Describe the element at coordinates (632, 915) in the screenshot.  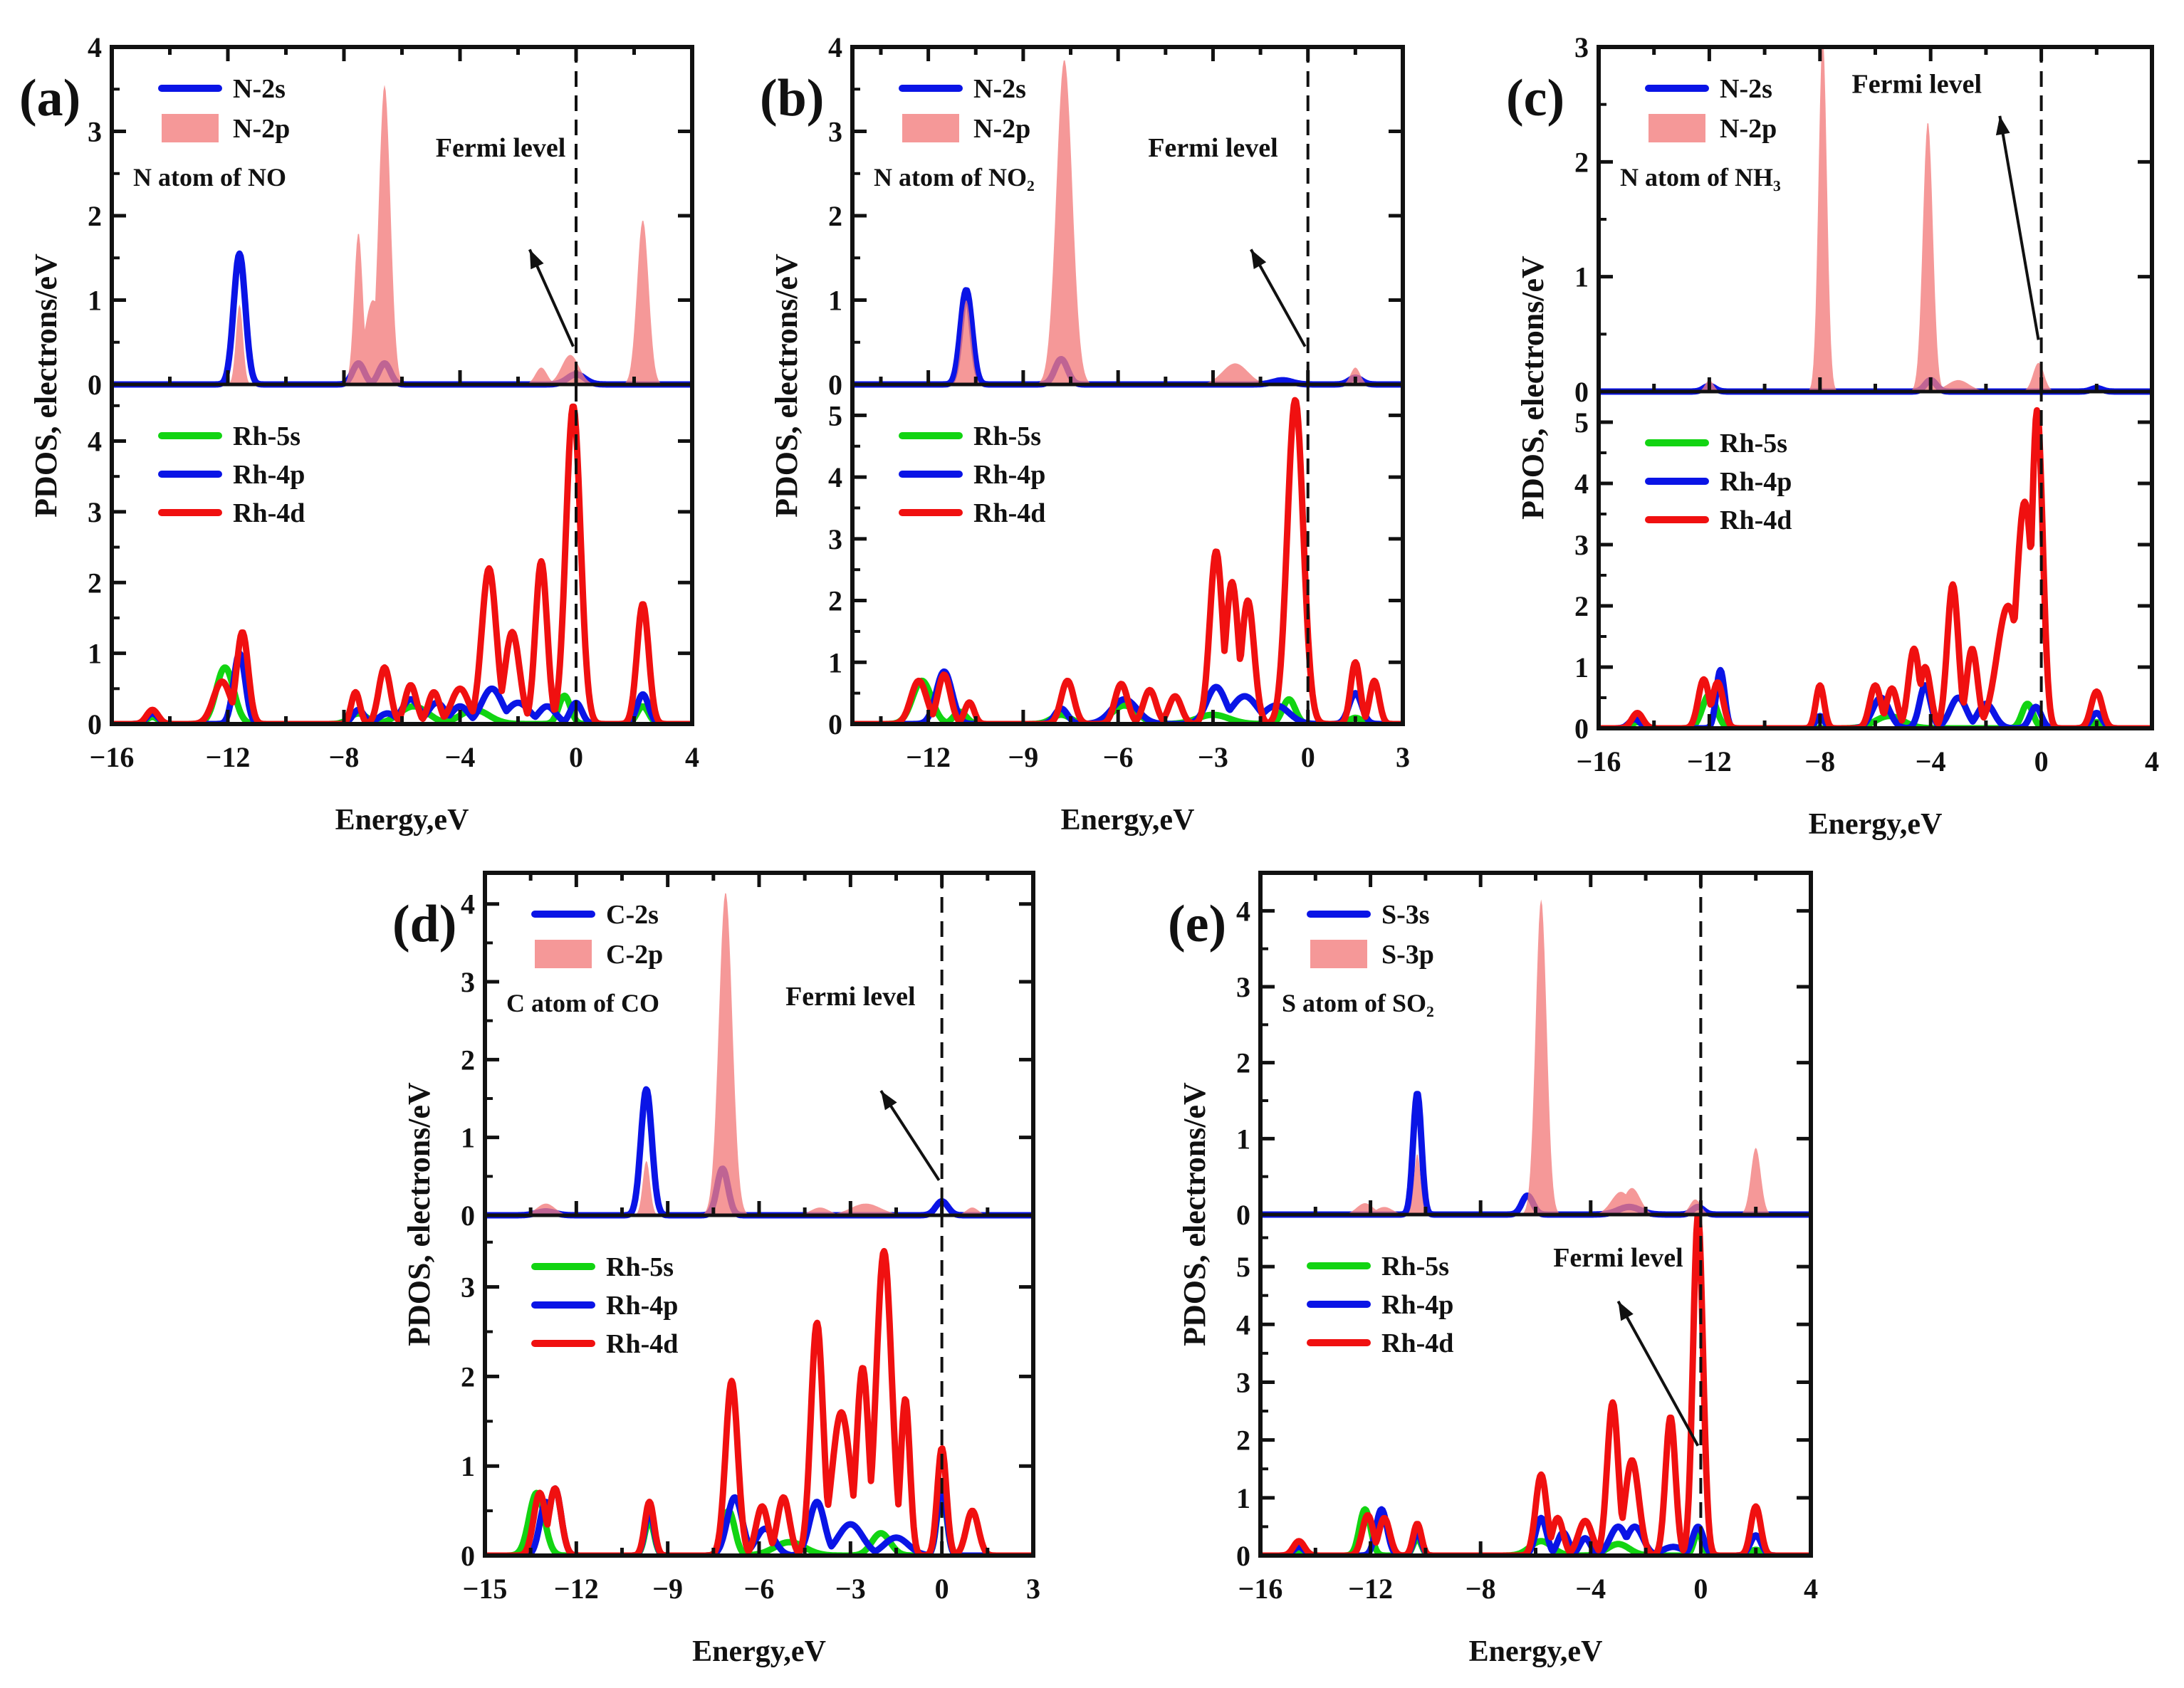
I see `legend-label: C-2s` at that location.